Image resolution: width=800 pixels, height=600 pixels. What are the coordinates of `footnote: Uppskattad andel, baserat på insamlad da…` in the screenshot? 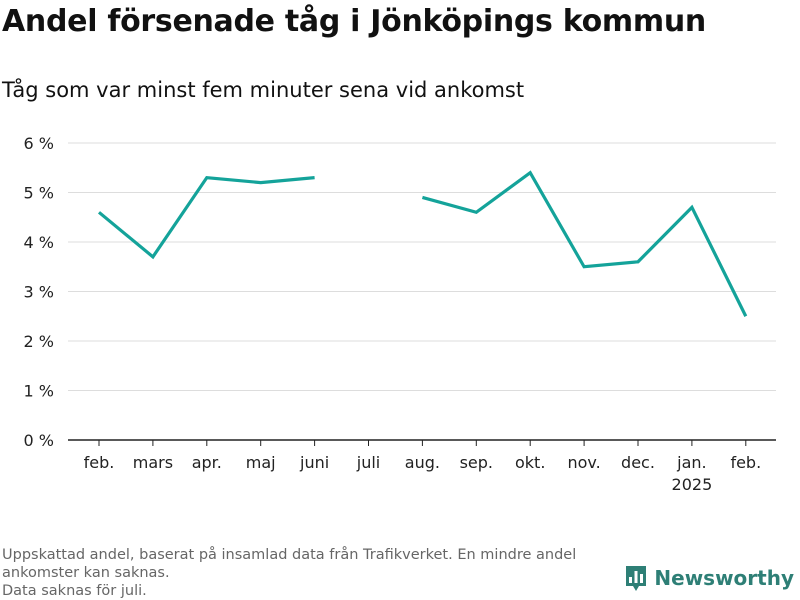 It's located at (322, 573).